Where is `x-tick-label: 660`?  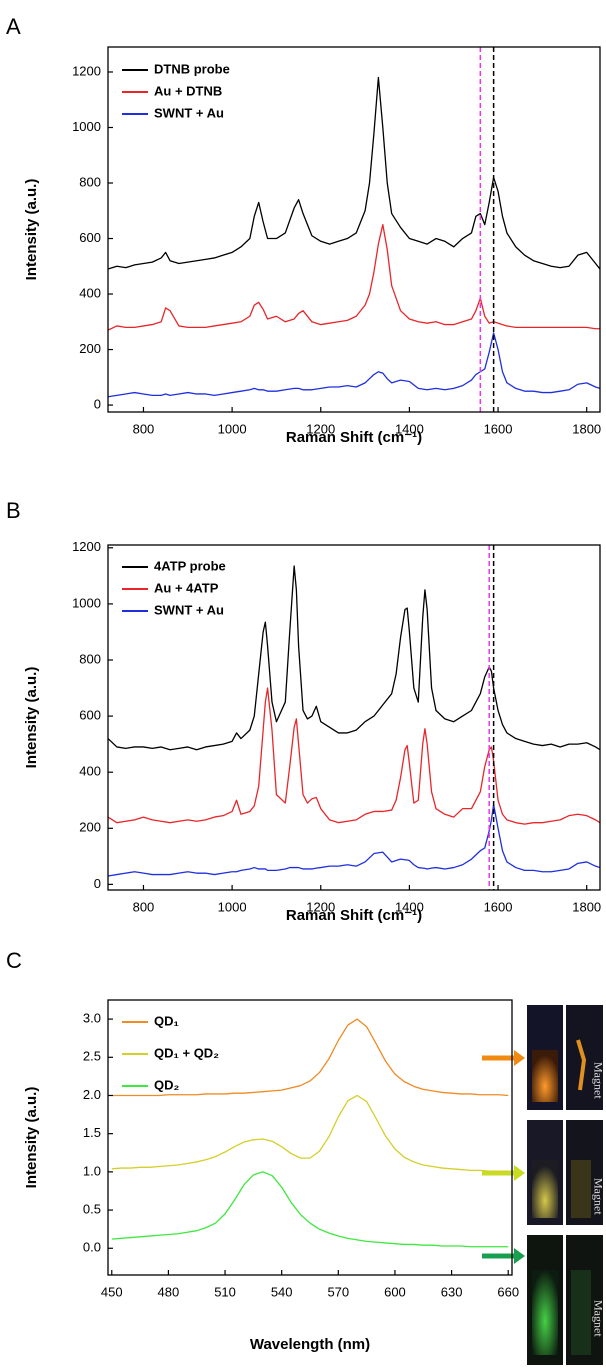
x-tick-label: 660 is located at coordinates (508, 1291).